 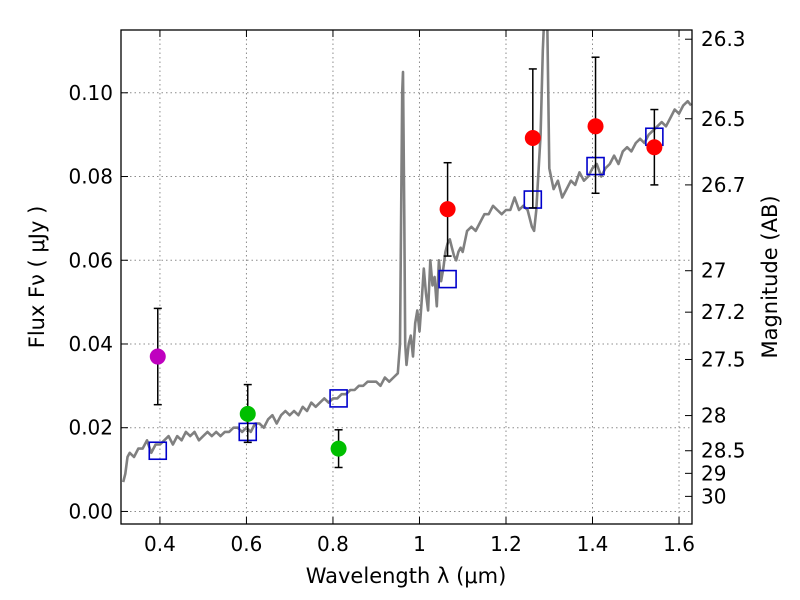 What do you see at coordinates (713, 416) in the screenshot?
I see `right-tick-label: 28` at bounding box center [713, 416].